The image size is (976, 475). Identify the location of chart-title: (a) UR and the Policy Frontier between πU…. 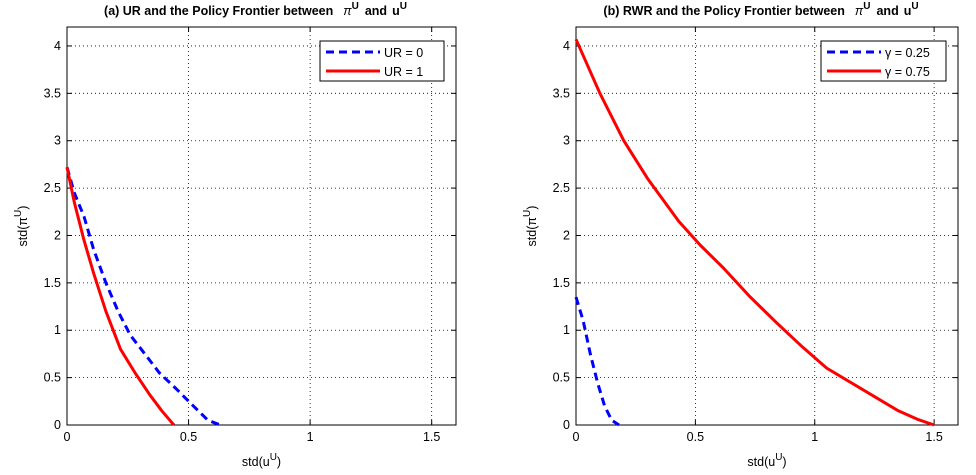
(255, 9).